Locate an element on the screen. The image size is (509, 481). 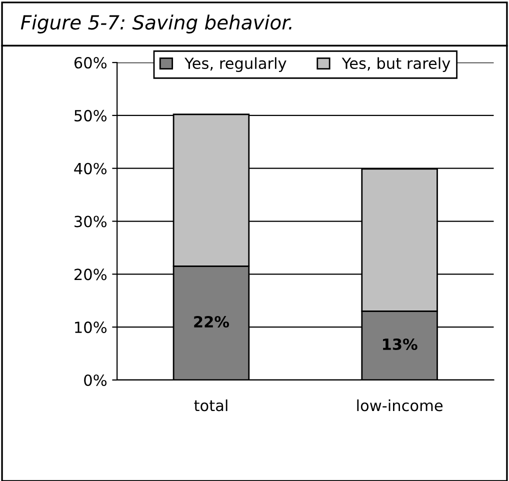
y-tick-label: 30% is located at coordinates (90, 222).